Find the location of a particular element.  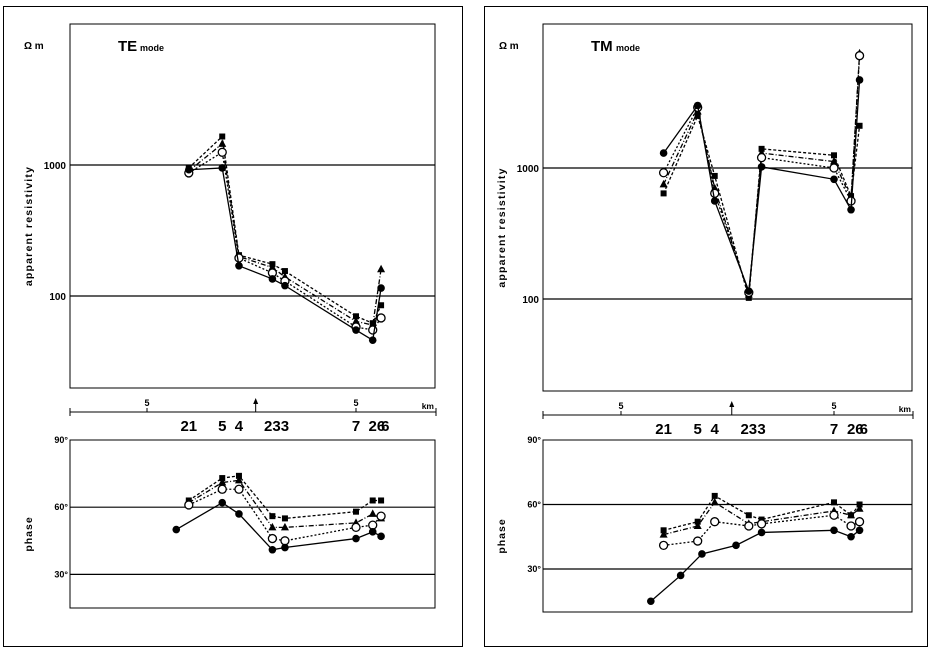

phase-series-circle-open is located at coordinates (285, 515).